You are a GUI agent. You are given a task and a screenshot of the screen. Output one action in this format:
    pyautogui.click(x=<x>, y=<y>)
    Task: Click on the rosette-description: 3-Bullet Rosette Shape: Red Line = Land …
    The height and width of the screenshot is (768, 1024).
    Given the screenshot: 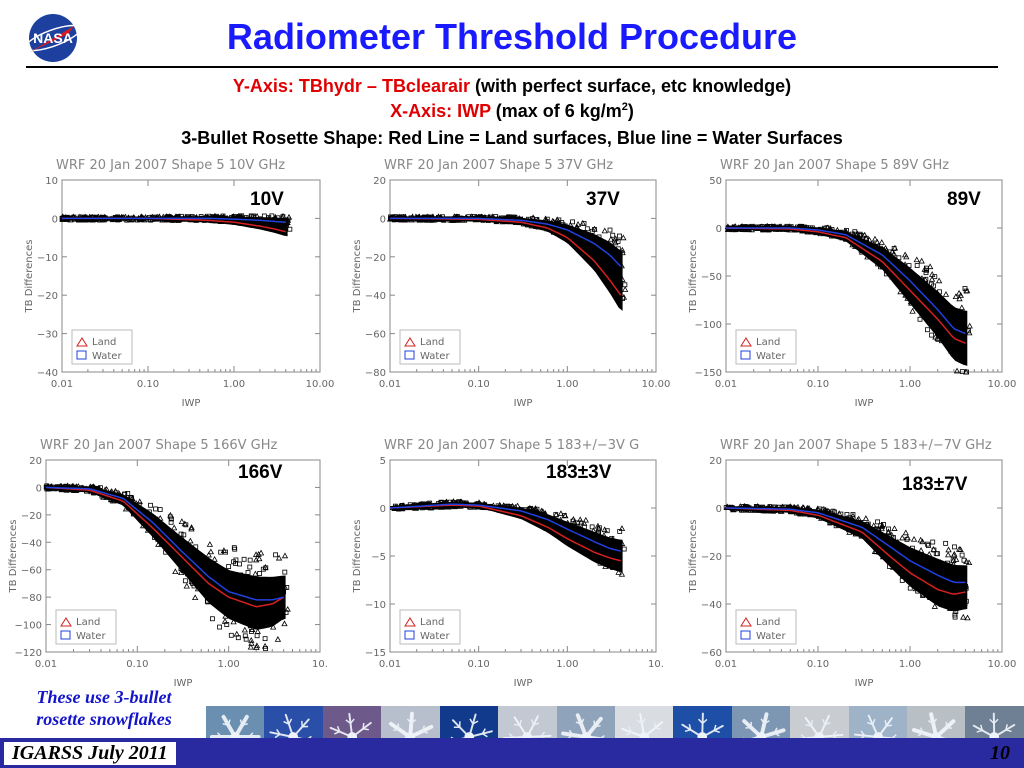 What is the action you would take?
    pyautogui.click(x=512, y=138)
    